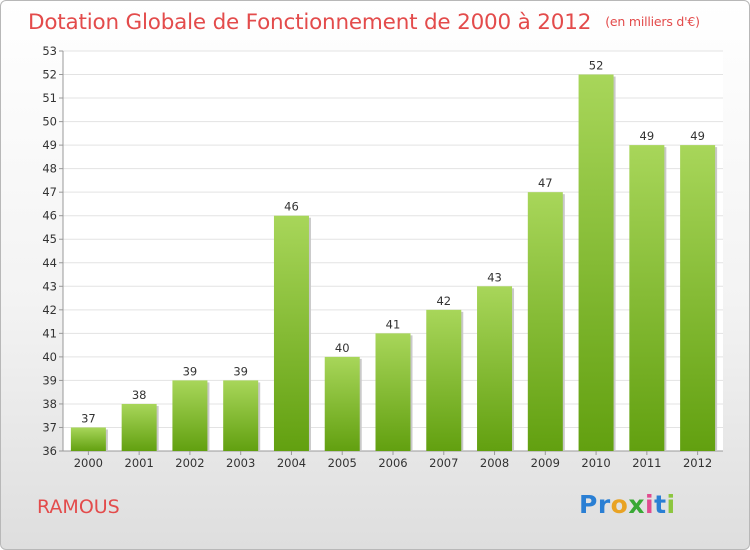 This screenshot has height=550, width=750. Describe the element at coordinates (649, 504) in the screenshot. I see `logo-part-4: i` at that location.